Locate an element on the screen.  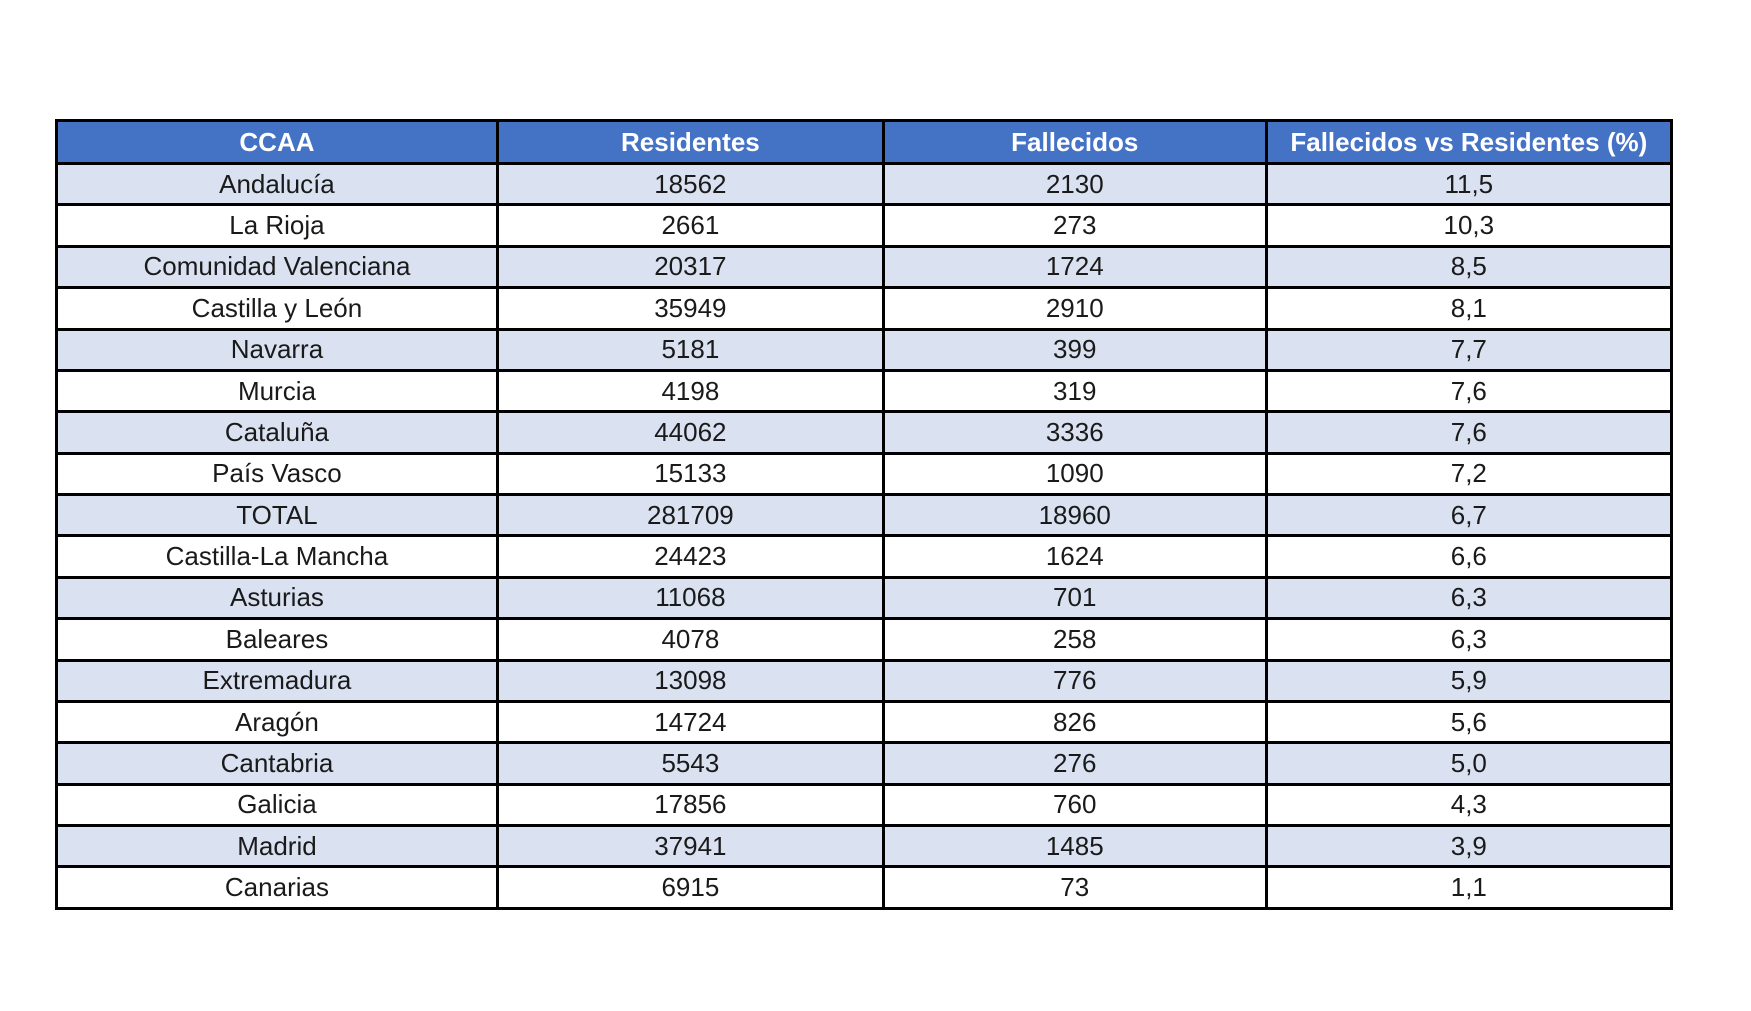
residentes-cell: 44062 is located at coordinates (690, 432).